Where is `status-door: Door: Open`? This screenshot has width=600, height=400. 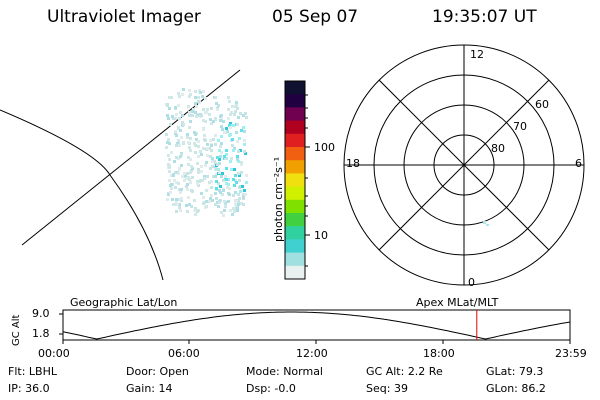 status-door: Door: Open is located at coordinates (157, 371).